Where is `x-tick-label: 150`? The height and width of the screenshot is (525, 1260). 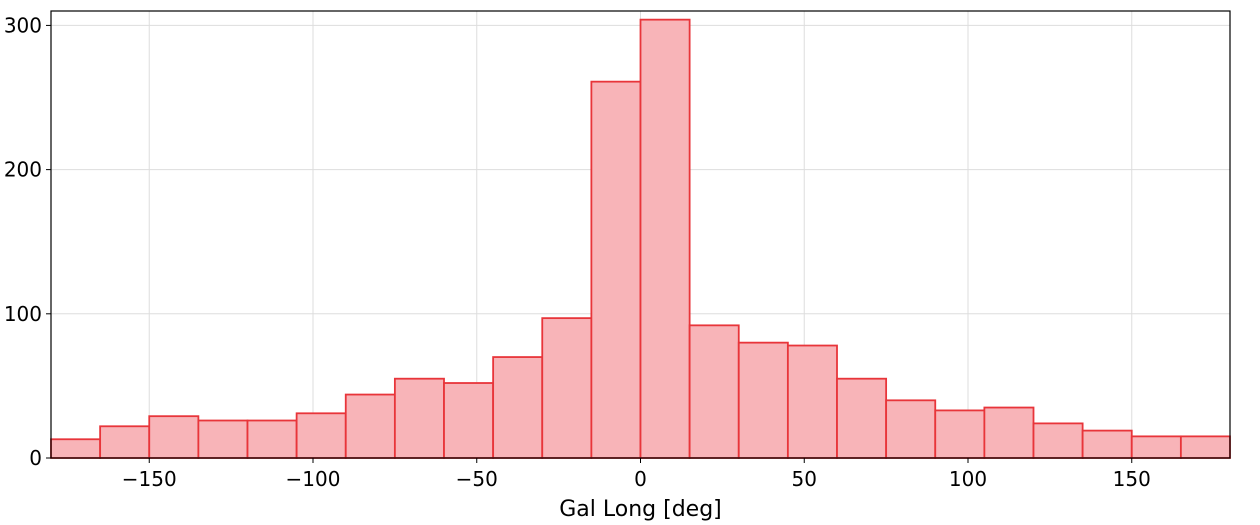
x-tick-label: 150 is located at coordinates (1132, 479).